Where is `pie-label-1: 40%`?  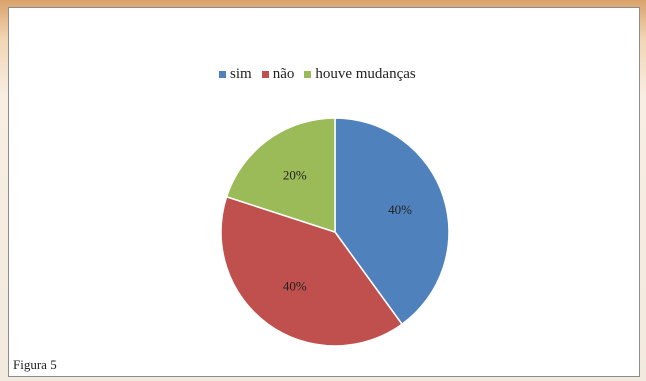
pie-label-1: 40% is located at coordinates (295, 285).